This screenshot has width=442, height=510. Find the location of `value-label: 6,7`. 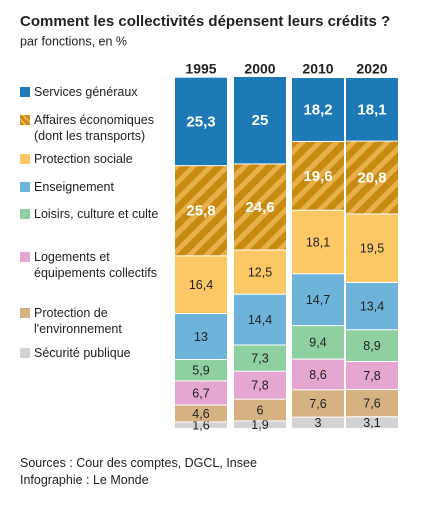

value-label: 6,7 is located at coordinates (200, 393).